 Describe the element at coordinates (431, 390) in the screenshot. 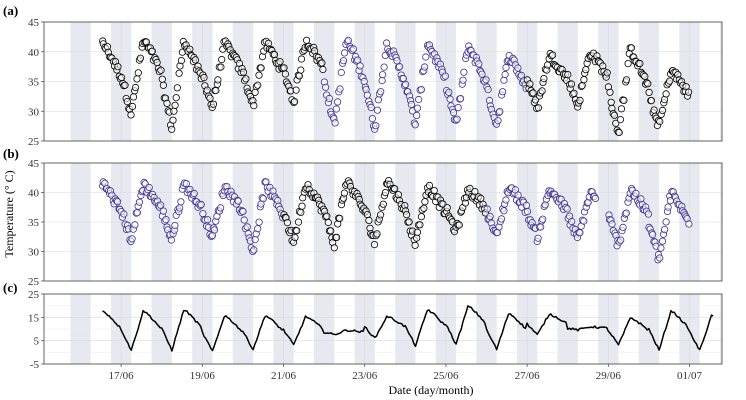

I see `x-axis-label: Date (day/month)` at that location.